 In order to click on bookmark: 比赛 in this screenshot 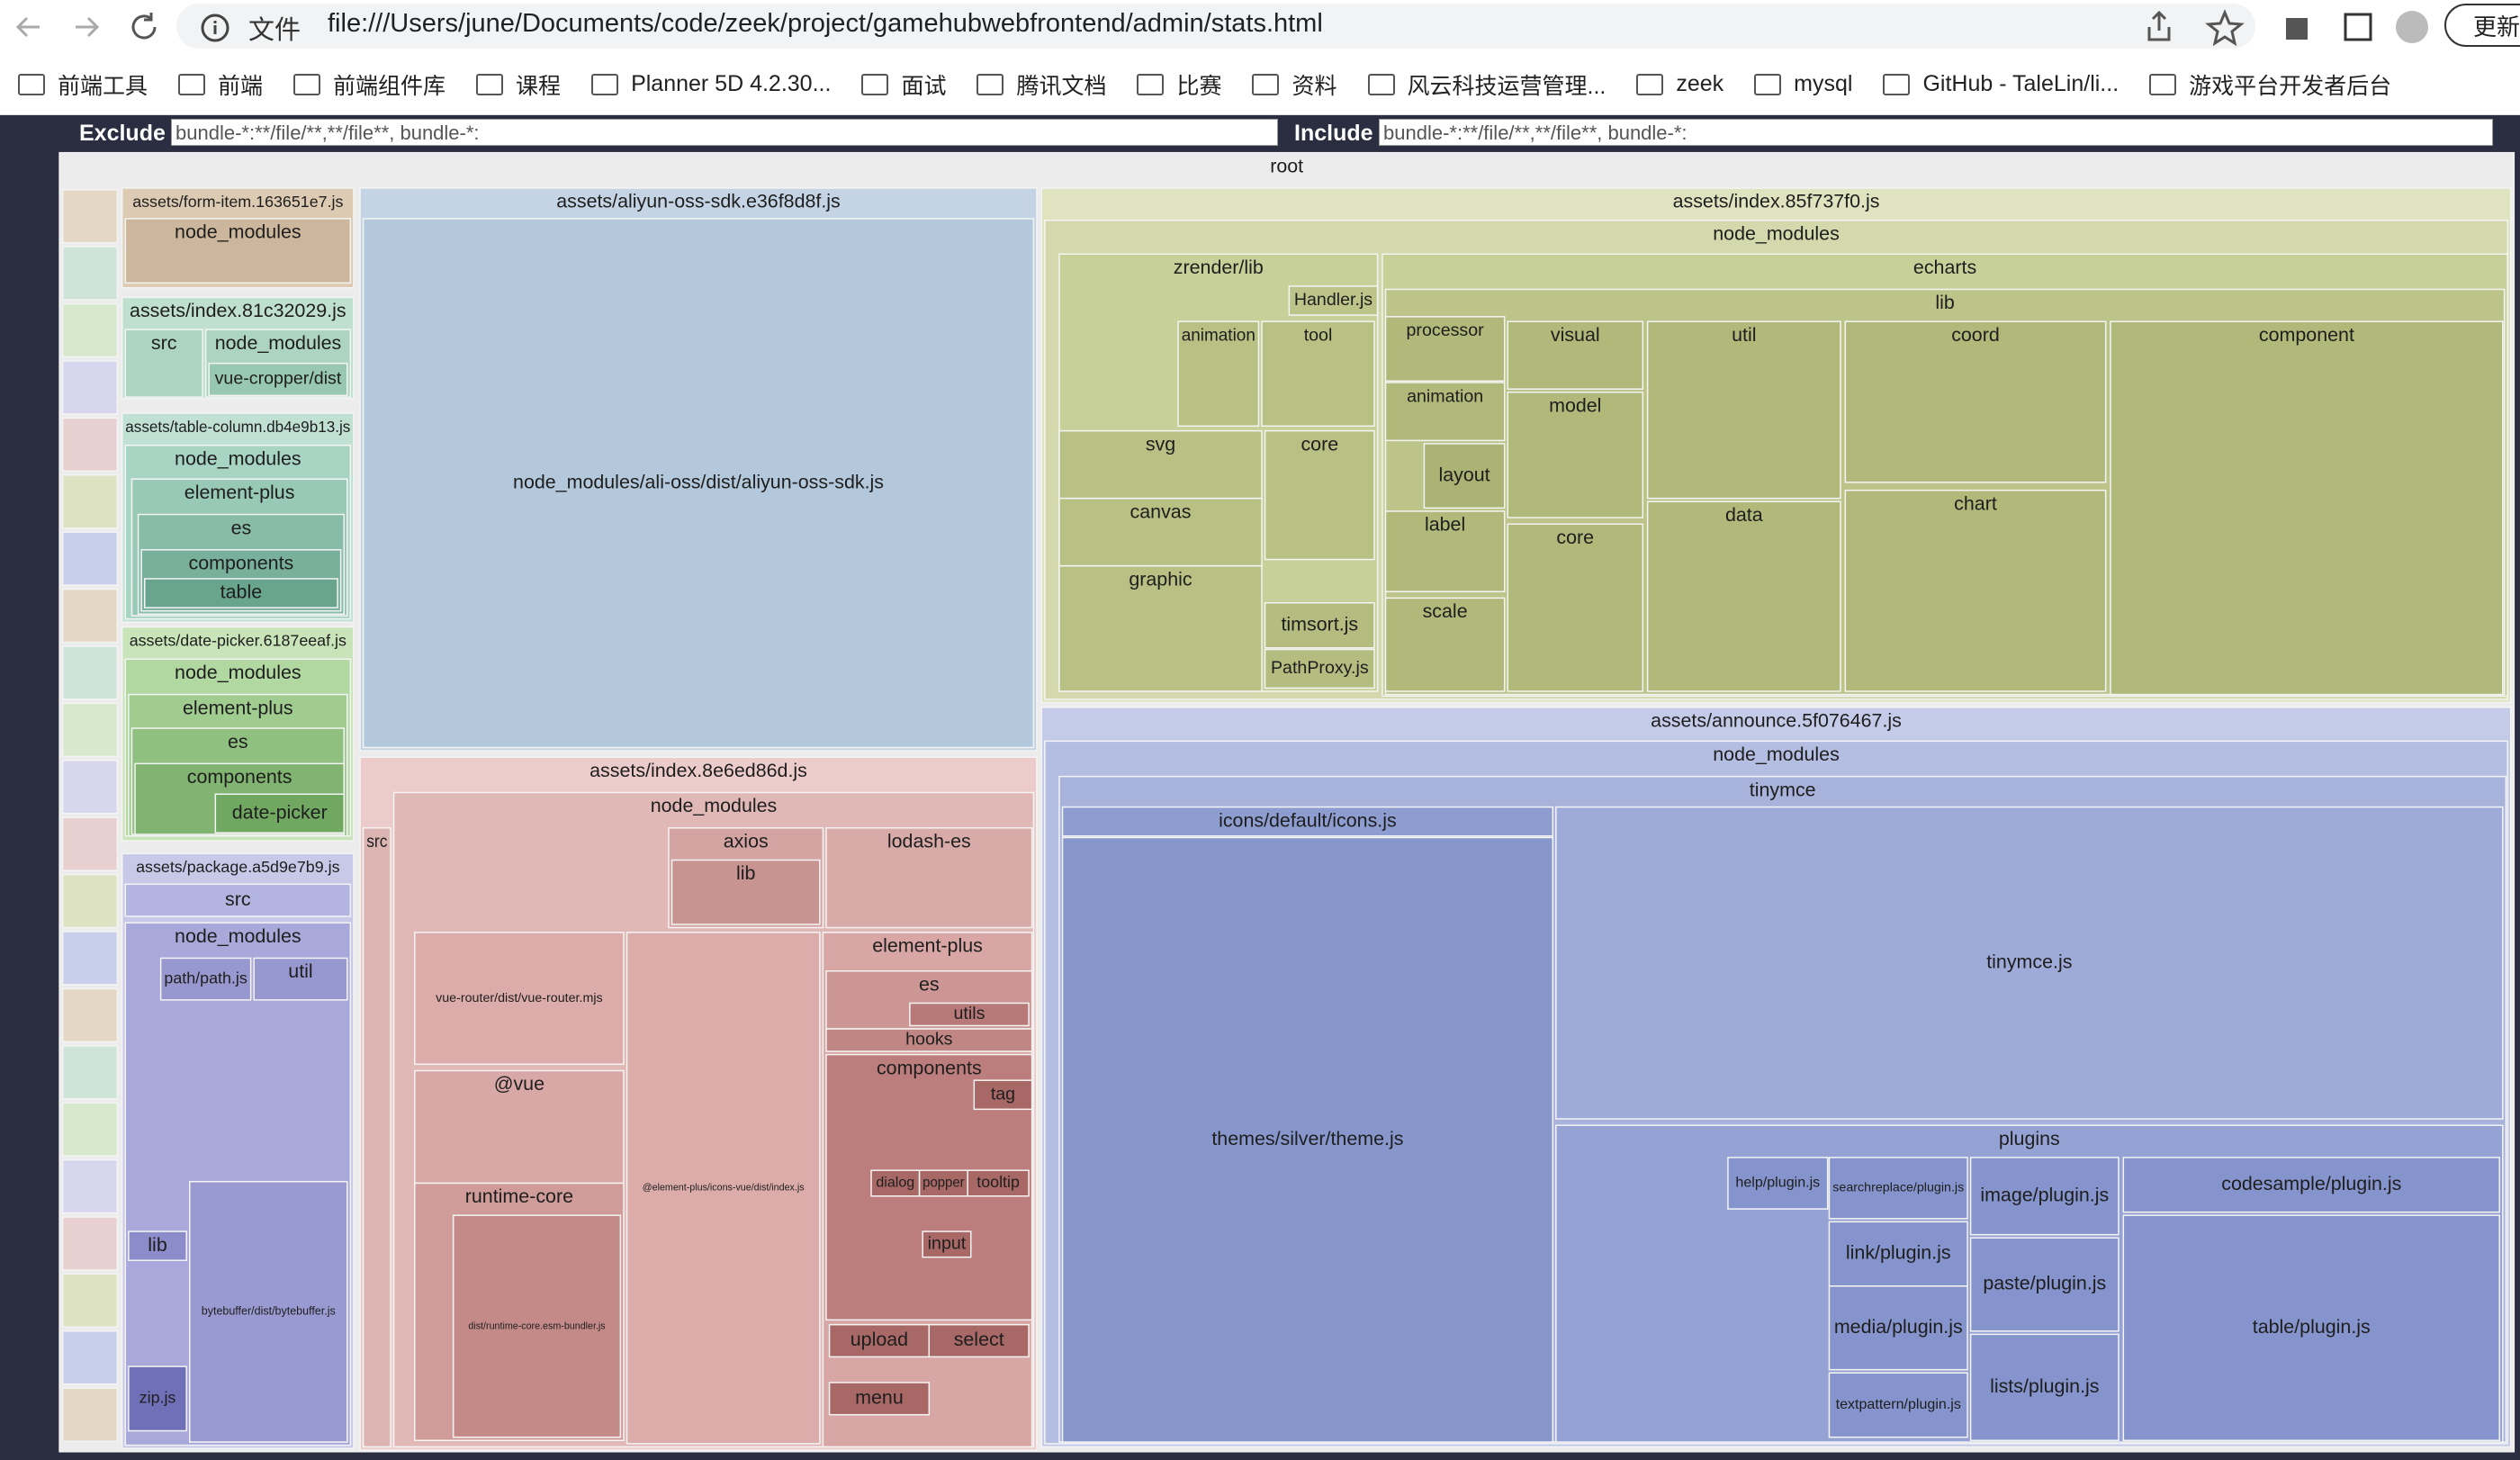, I will do `click(1179, 84)`.